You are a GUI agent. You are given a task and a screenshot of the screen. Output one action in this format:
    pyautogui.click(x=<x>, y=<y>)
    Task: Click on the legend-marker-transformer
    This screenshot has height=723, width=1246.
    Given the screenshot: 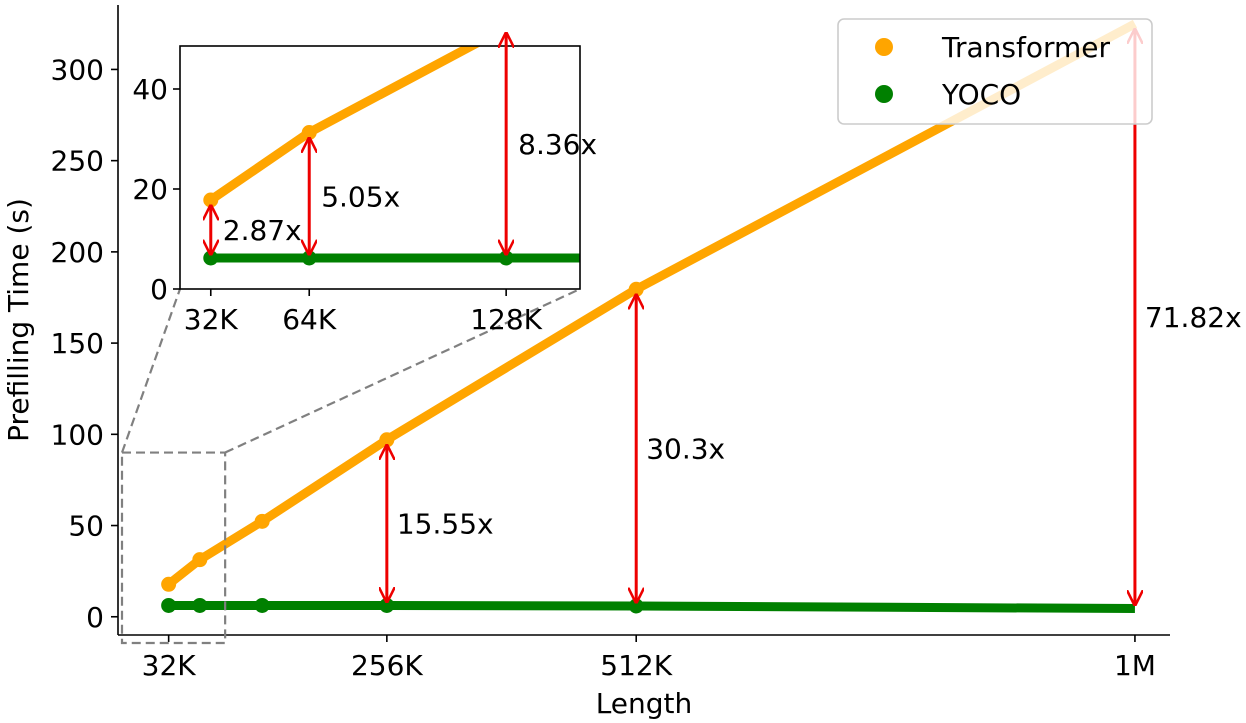 What is the action you would take?
    pyautogui.click(x=884, y=47)
    